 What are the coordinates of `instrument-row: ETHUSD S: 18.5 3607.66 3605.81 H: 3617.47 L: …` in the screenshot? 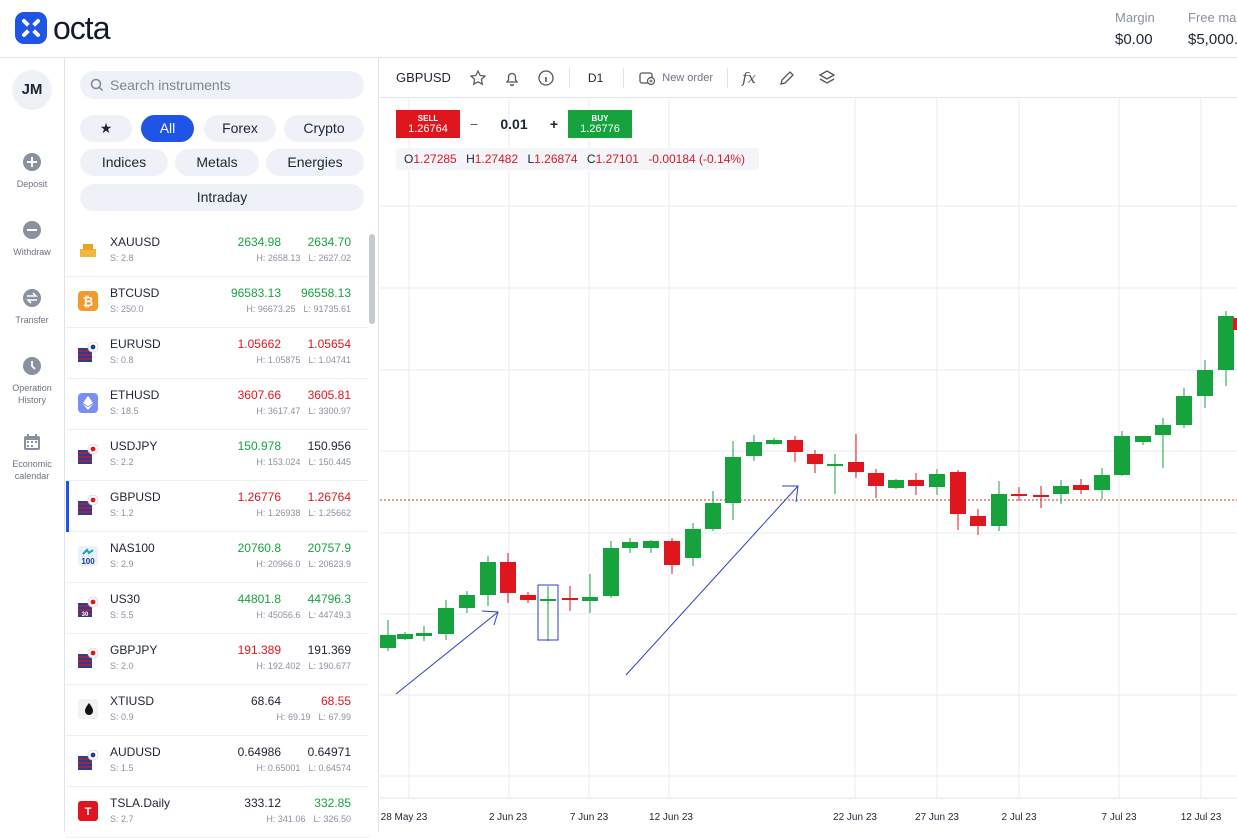 It's located at (217, 404).